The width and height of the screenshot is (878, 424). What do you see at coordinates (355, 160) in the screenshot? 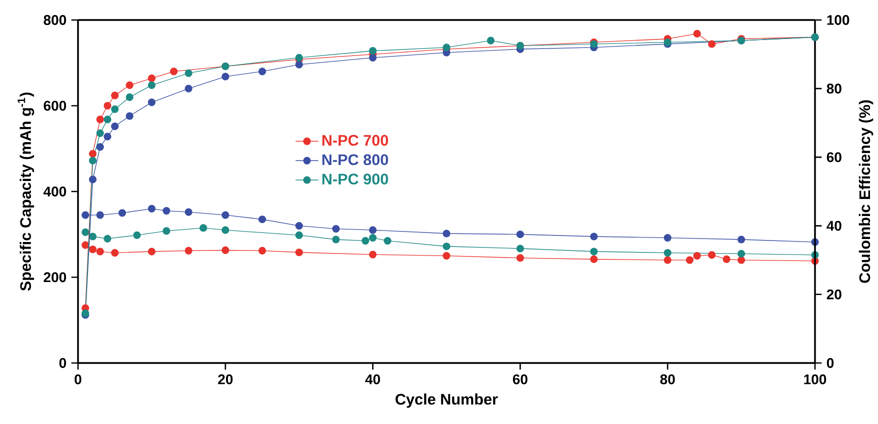
I see `legend-label: N-PC 800` at bounding box center [355, 160].